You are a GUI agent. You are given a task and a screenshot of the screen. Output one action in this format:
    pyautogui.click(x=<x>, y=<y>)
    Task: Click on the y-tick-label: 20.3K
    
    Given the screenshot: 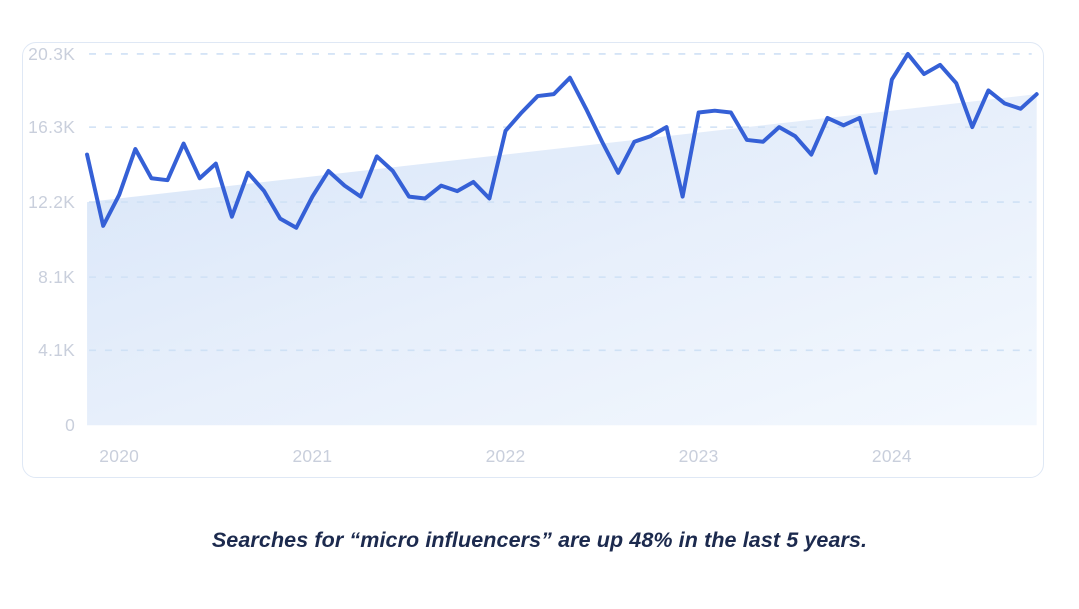 What is the action you would take?
    pyautogui.click(x=51, y=54)
    